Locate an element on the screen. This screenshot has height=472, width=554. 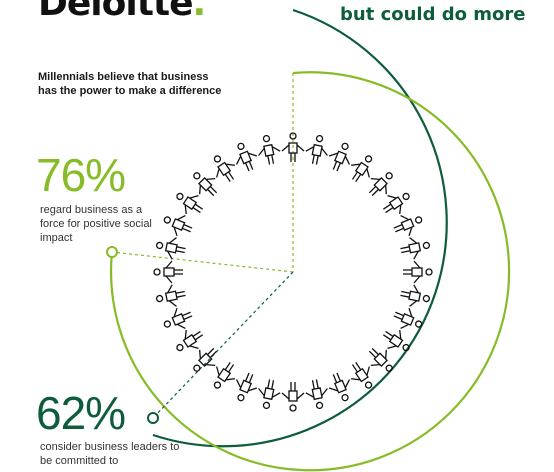
headline: but could do more is located at coordinates (433, 14).